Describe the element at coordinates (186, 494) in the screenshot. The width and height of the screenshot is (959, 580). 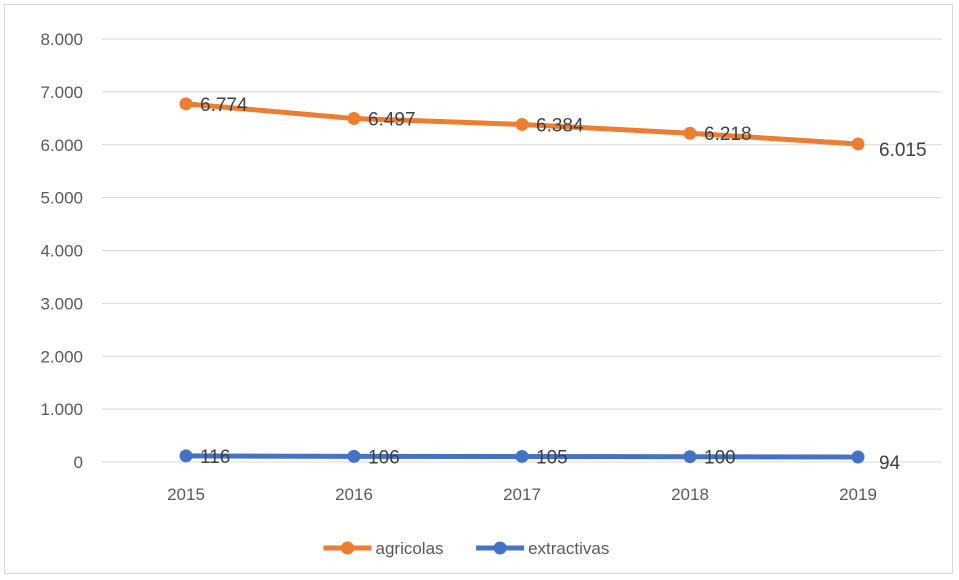
I see `x-tick-label: 2015` at that location.